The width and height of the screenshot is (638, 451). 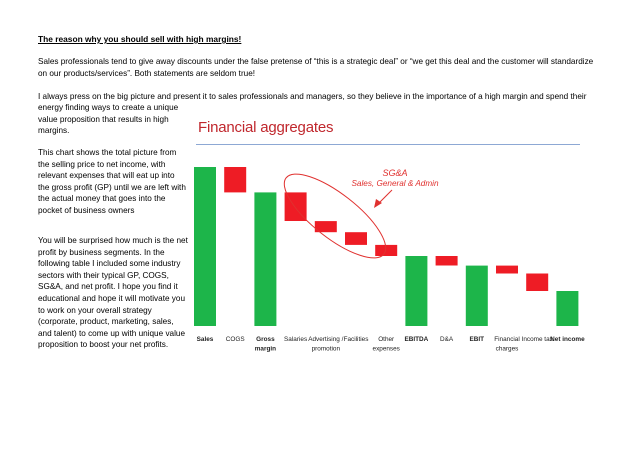 What do you see at coordinates (394, 173) in the screenshot?
I see `annotation-line1: SG&A` at bounding box center [394, 173].